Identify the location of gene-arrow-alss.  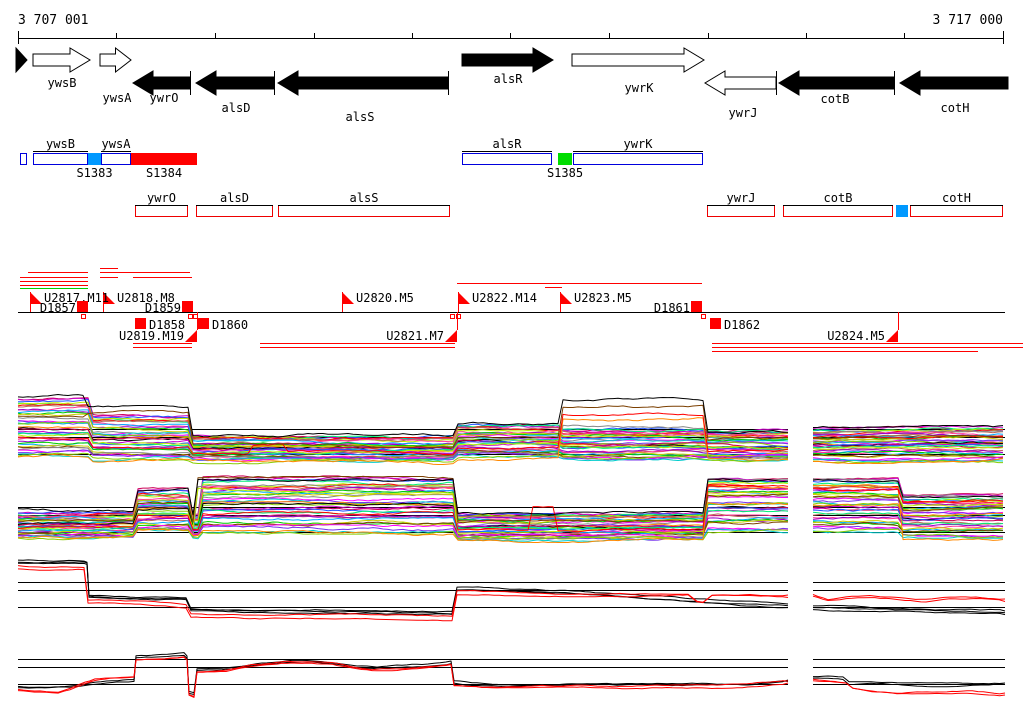
(363, 83).